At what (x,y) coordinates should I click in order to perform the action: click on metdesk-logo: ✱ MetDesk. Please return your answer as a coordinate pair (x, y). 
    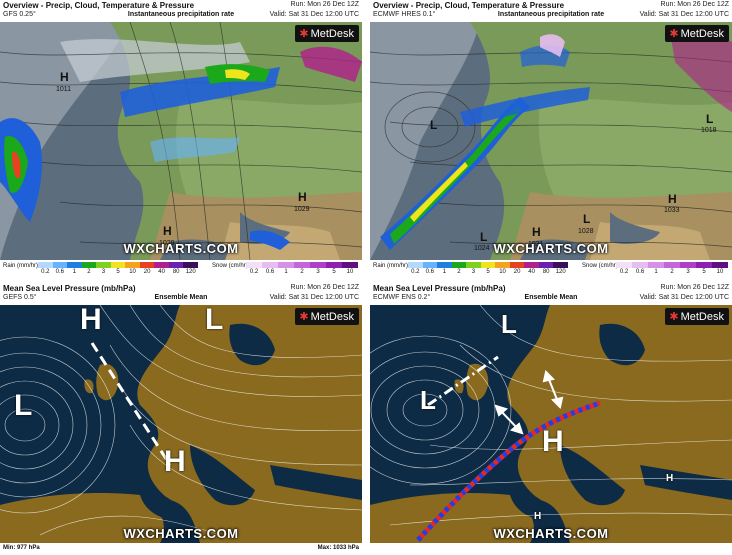
    Looking at the image, I should click on (697, 33).